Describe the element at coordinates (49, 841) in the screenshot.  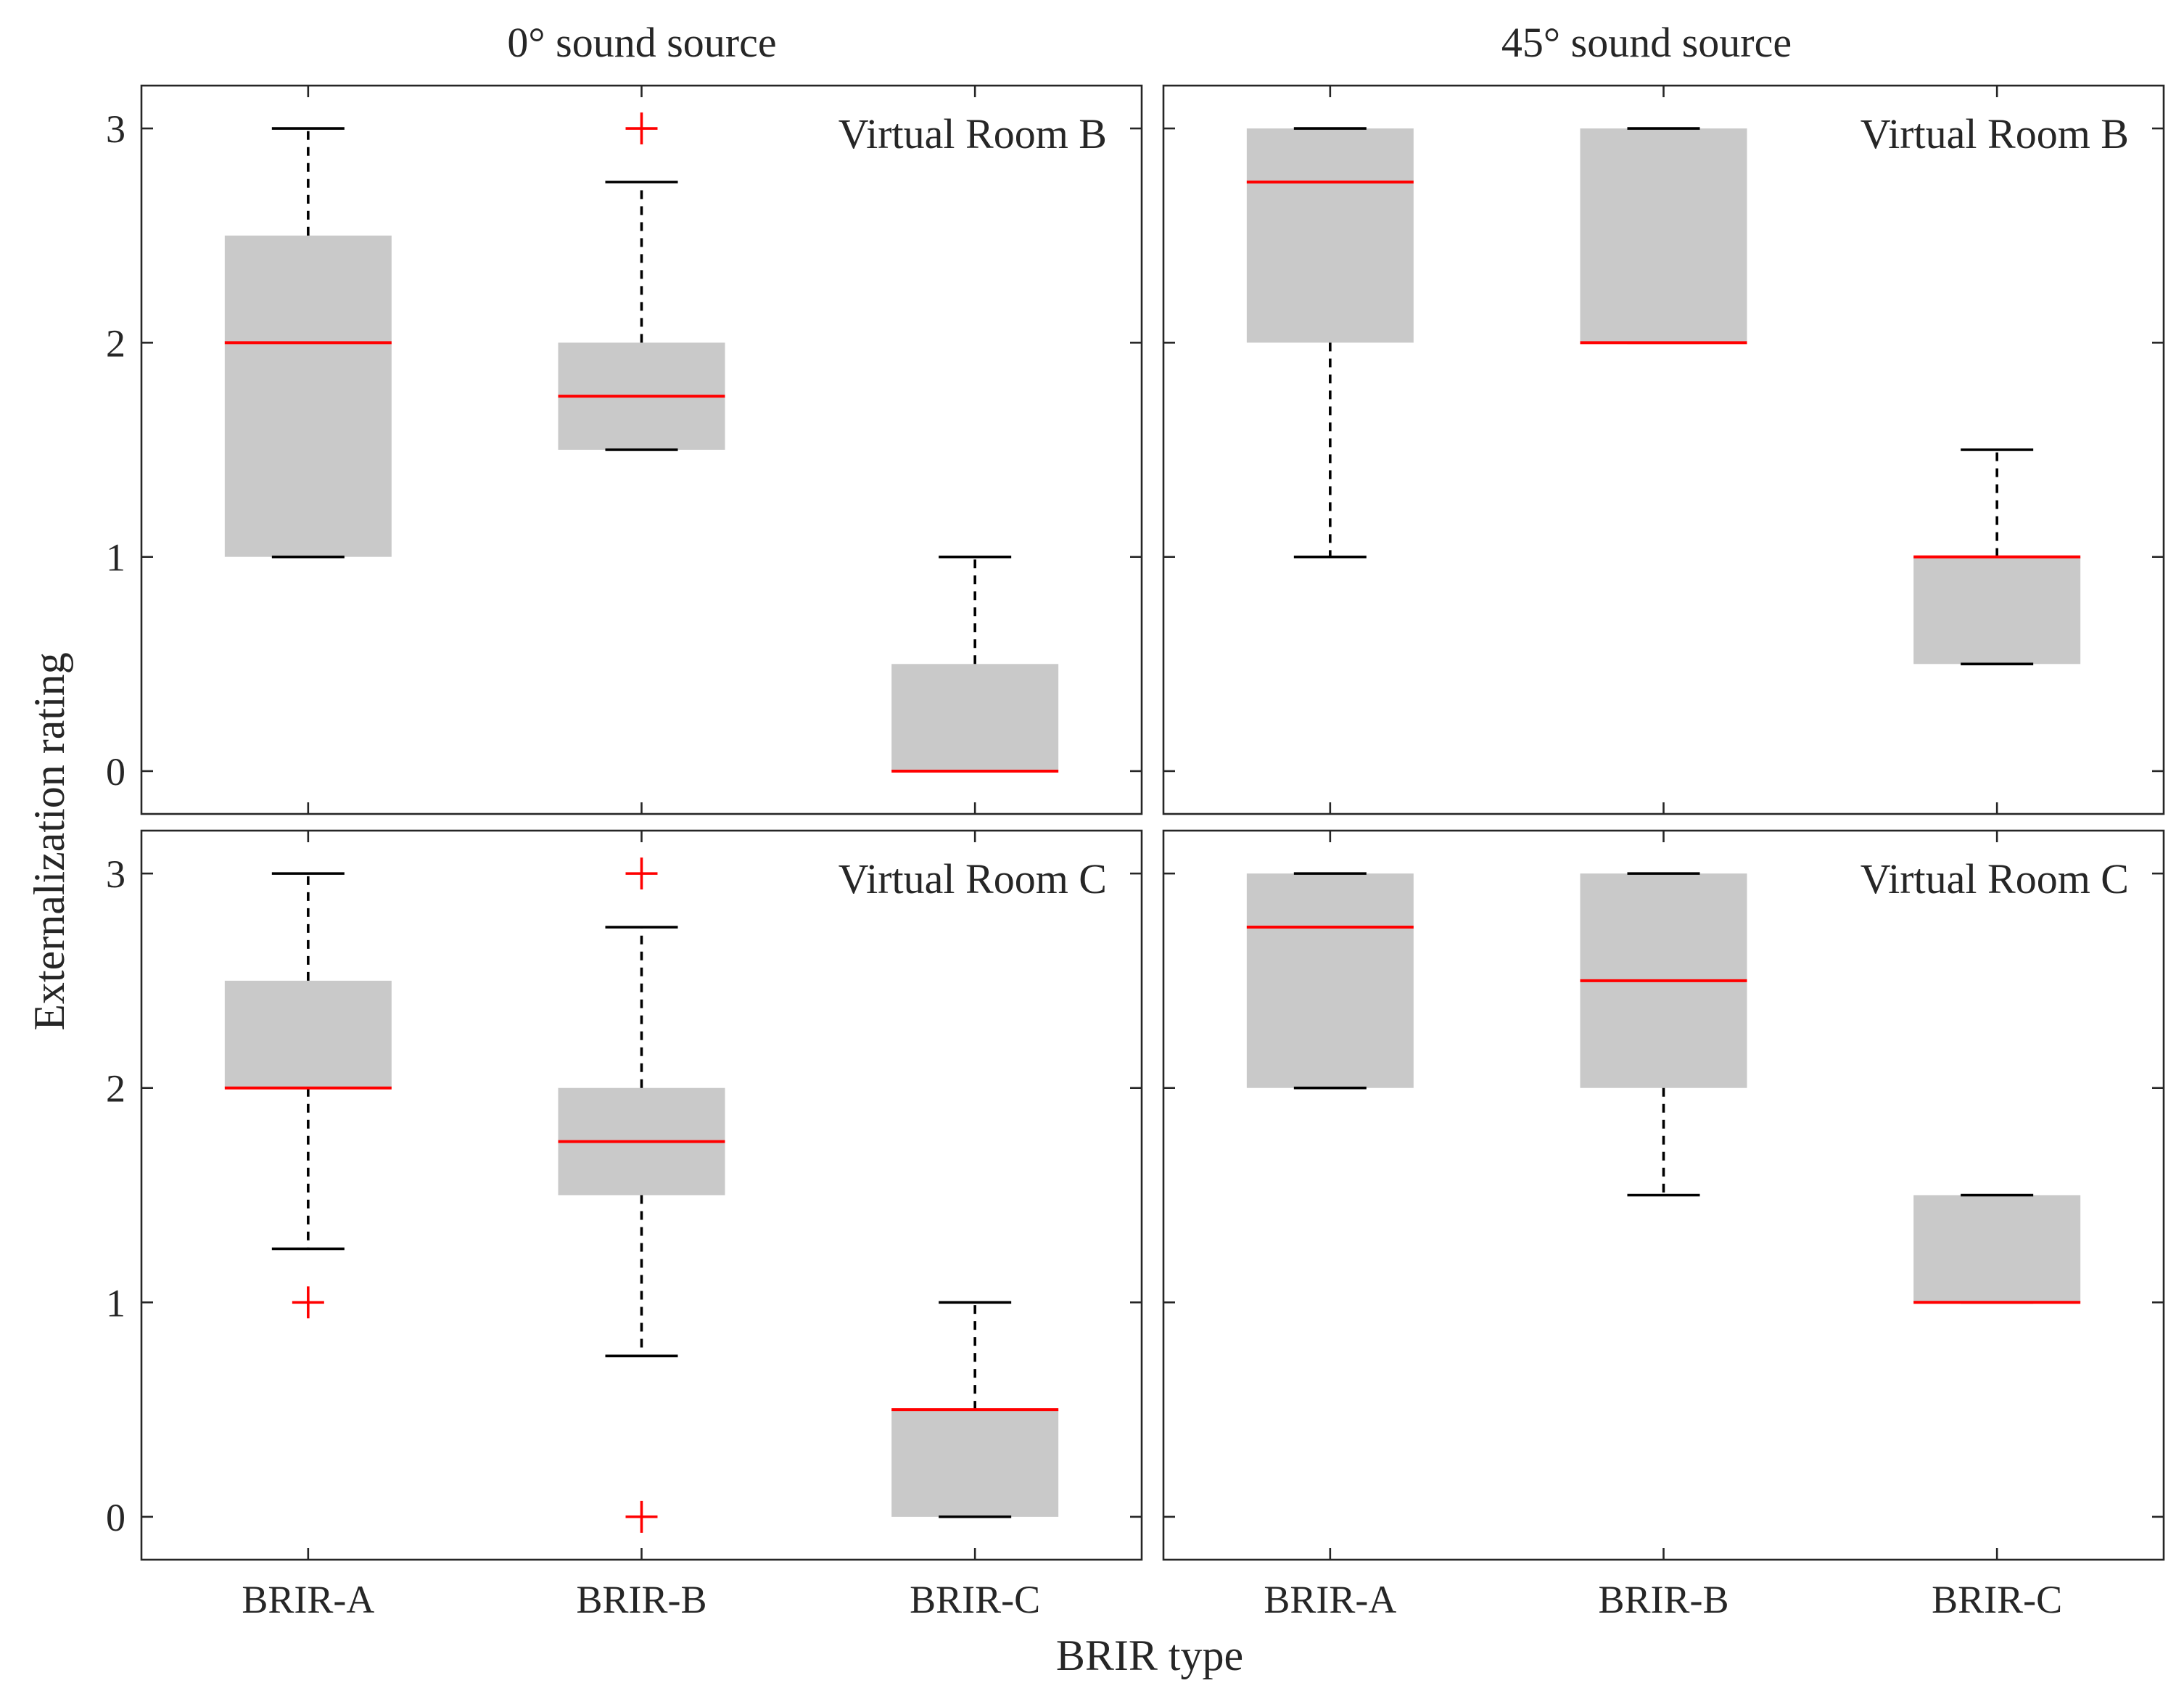
I see `y-axis-label: Externalization rating` at that location.